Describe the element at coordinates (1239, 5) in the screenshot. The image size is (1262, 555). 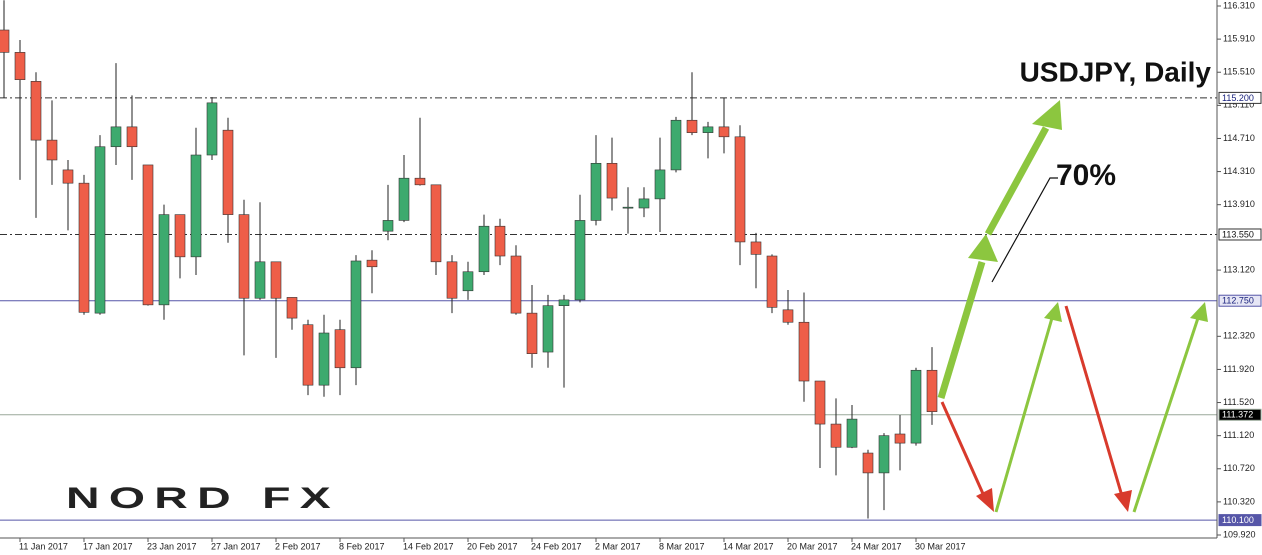
I see `y-tick-label: 116.310` at that location.